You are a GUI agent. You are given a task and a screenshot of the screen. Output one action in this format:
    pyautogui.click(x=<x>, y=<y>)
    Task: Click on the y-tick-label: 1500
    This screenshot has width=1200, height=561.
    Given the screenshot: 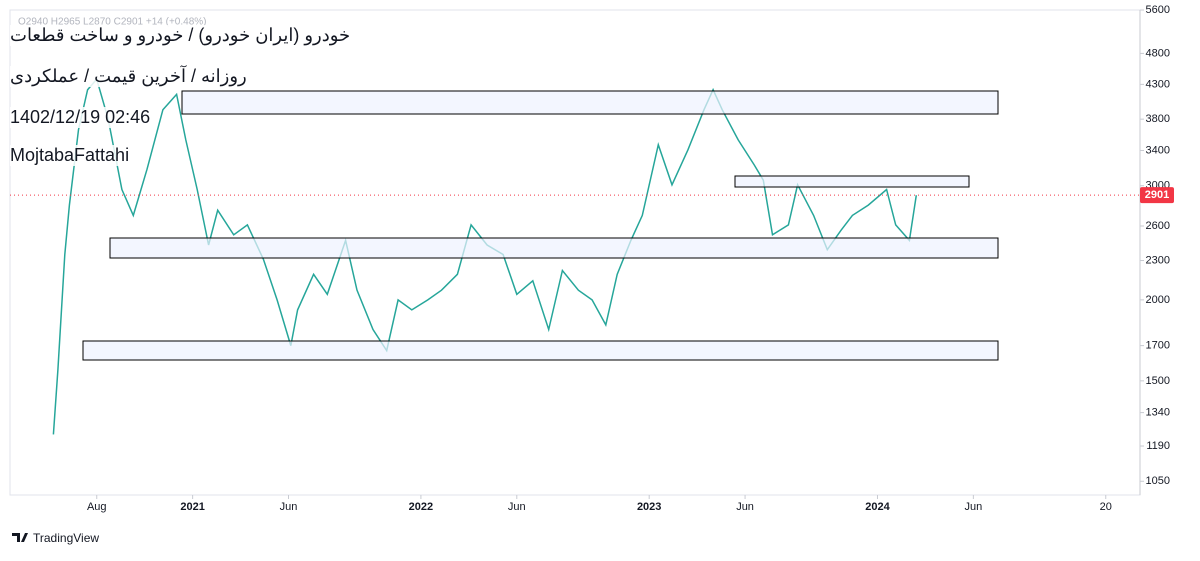 What is the action you would take?
    pyautogui.click(x=1158, y=381)
    